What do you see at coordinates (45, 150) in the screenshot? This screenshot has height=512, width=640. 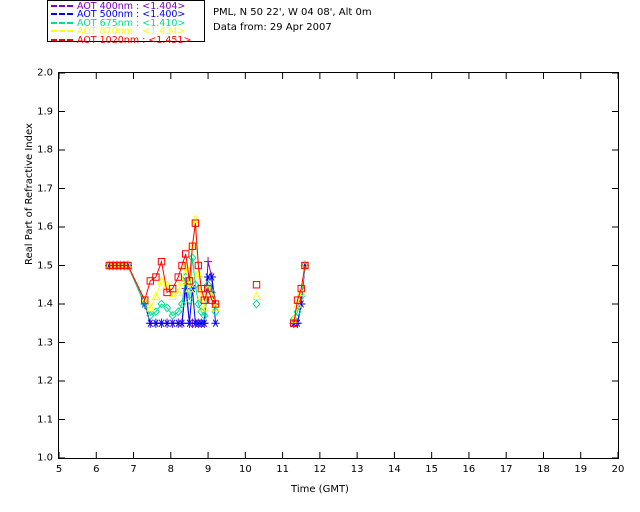 I see `y-tick-label: 1.8` at bounding box center [45, 150].